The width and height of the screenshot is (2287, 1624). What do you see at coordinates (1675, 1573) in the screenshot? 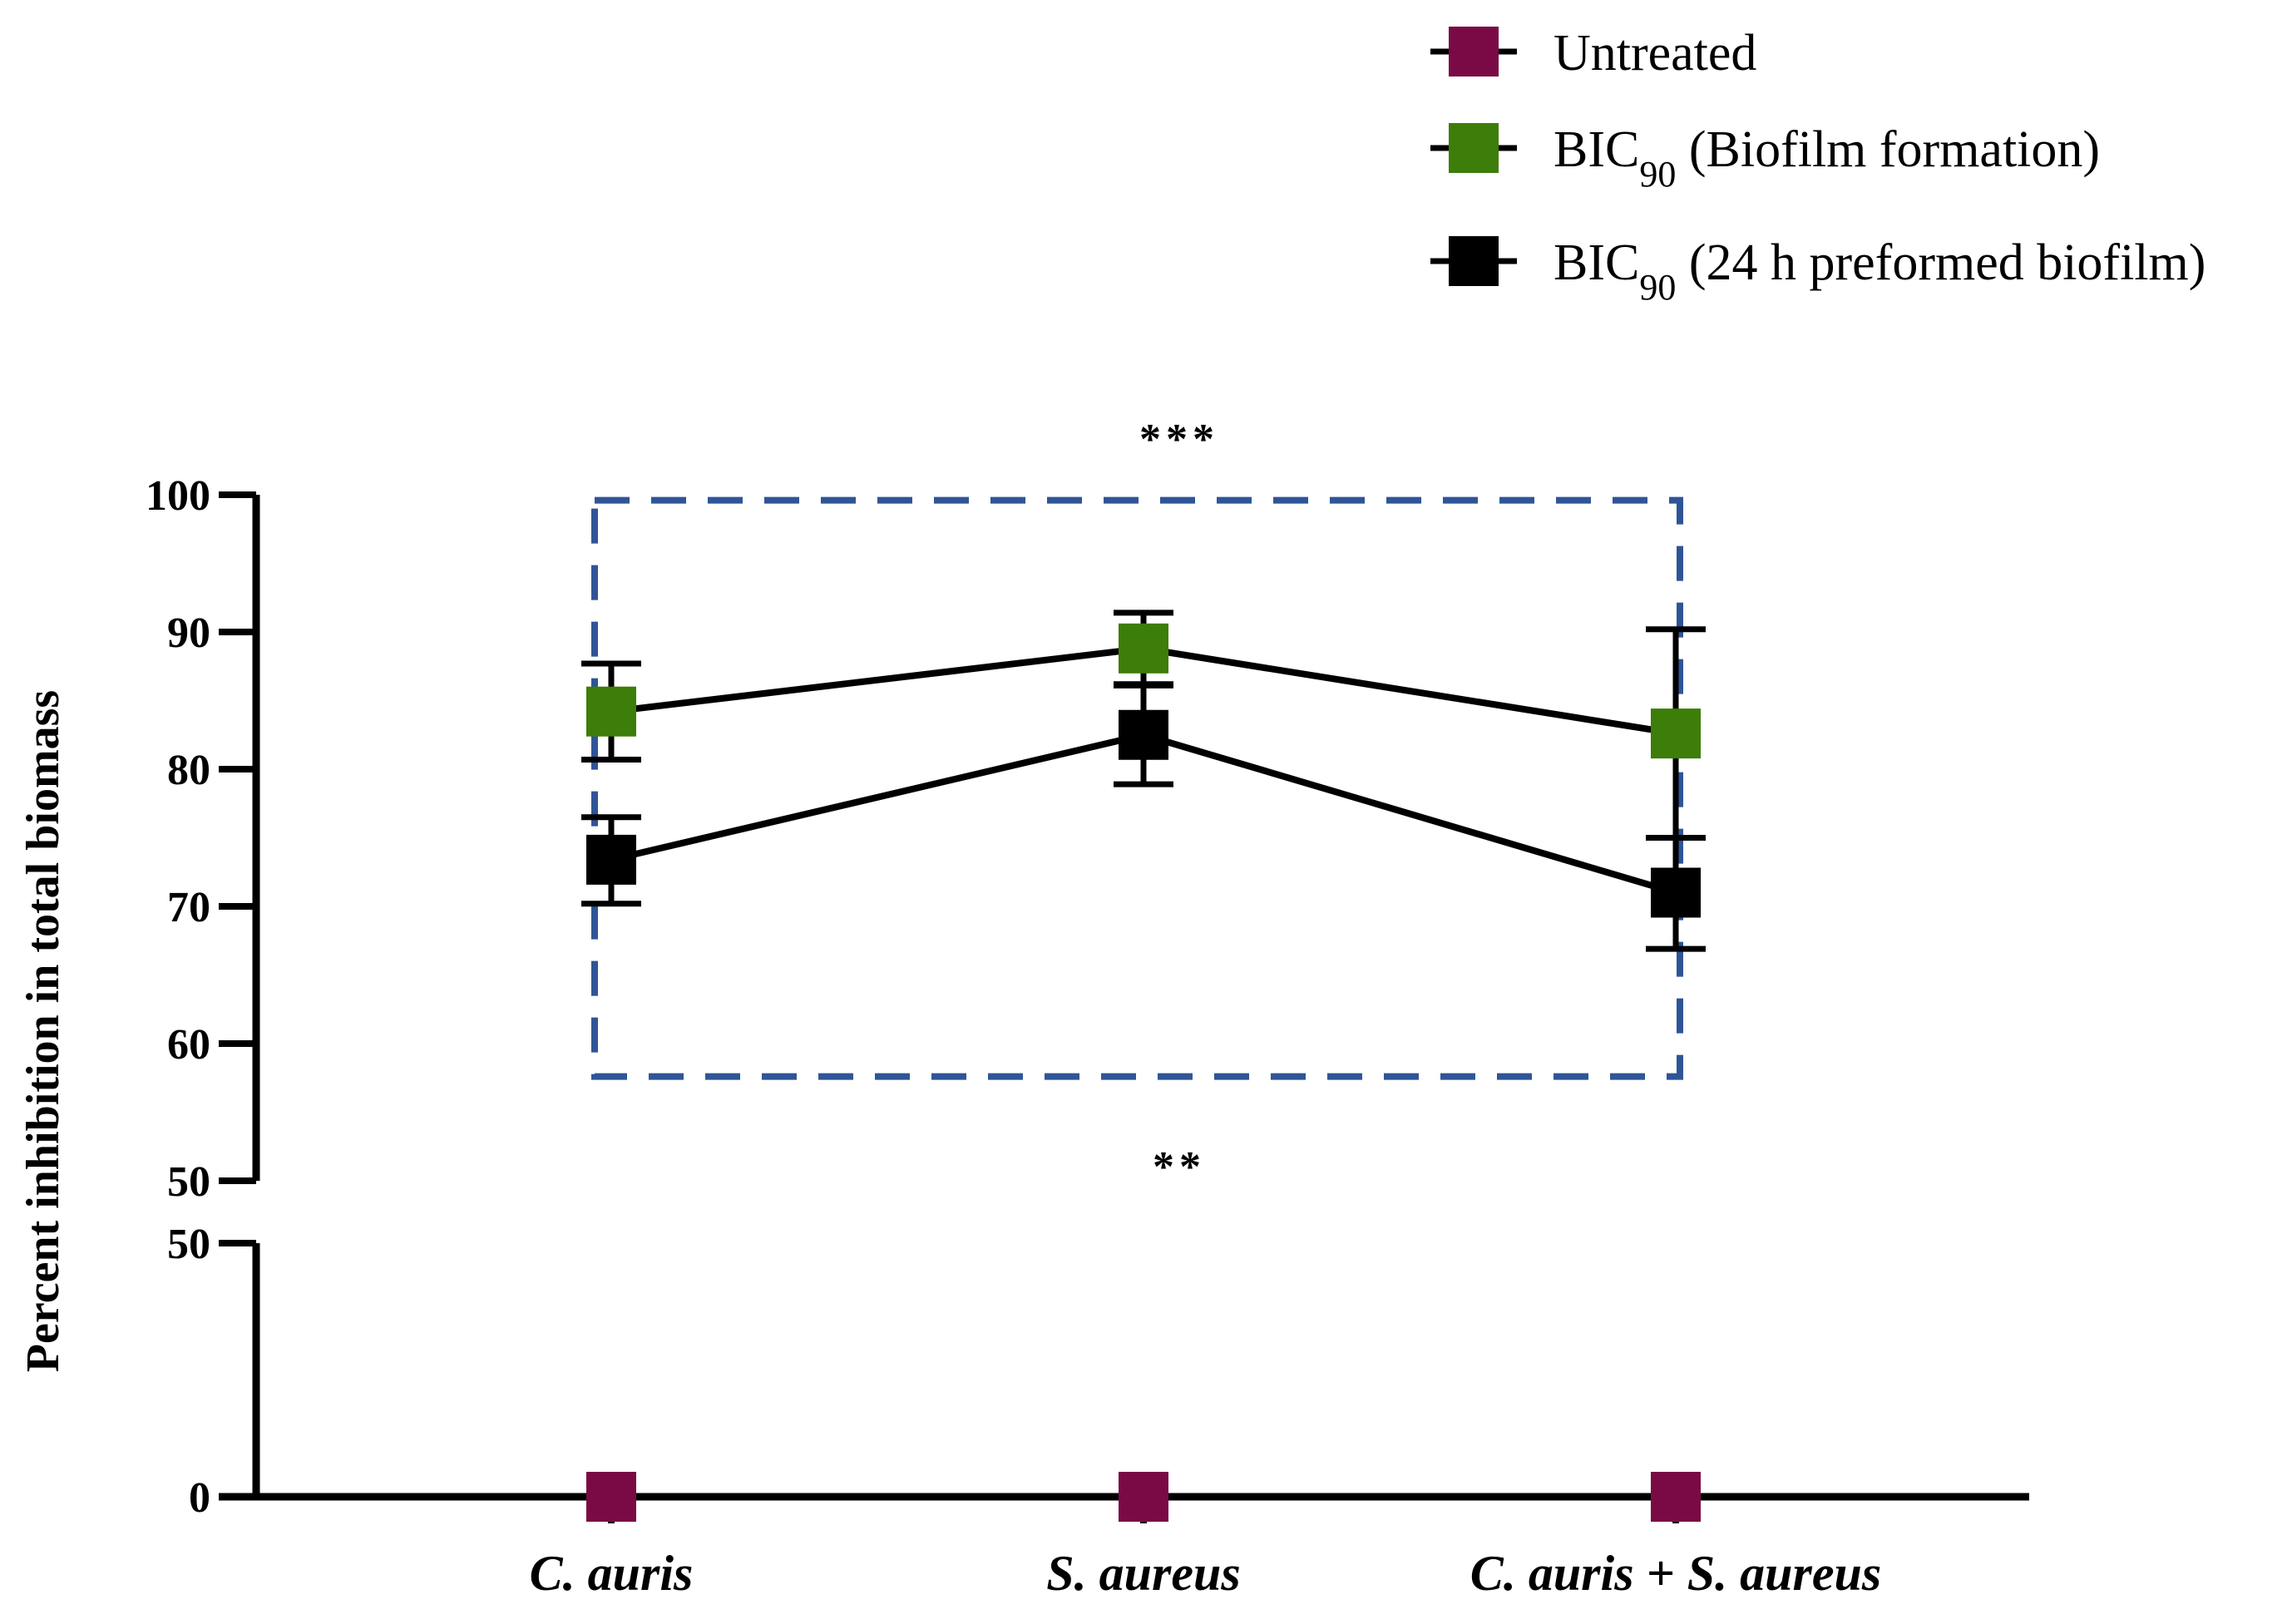
I see `x-tick-label: C. auris + S. aureus` at bounding box center [1675, 1573].